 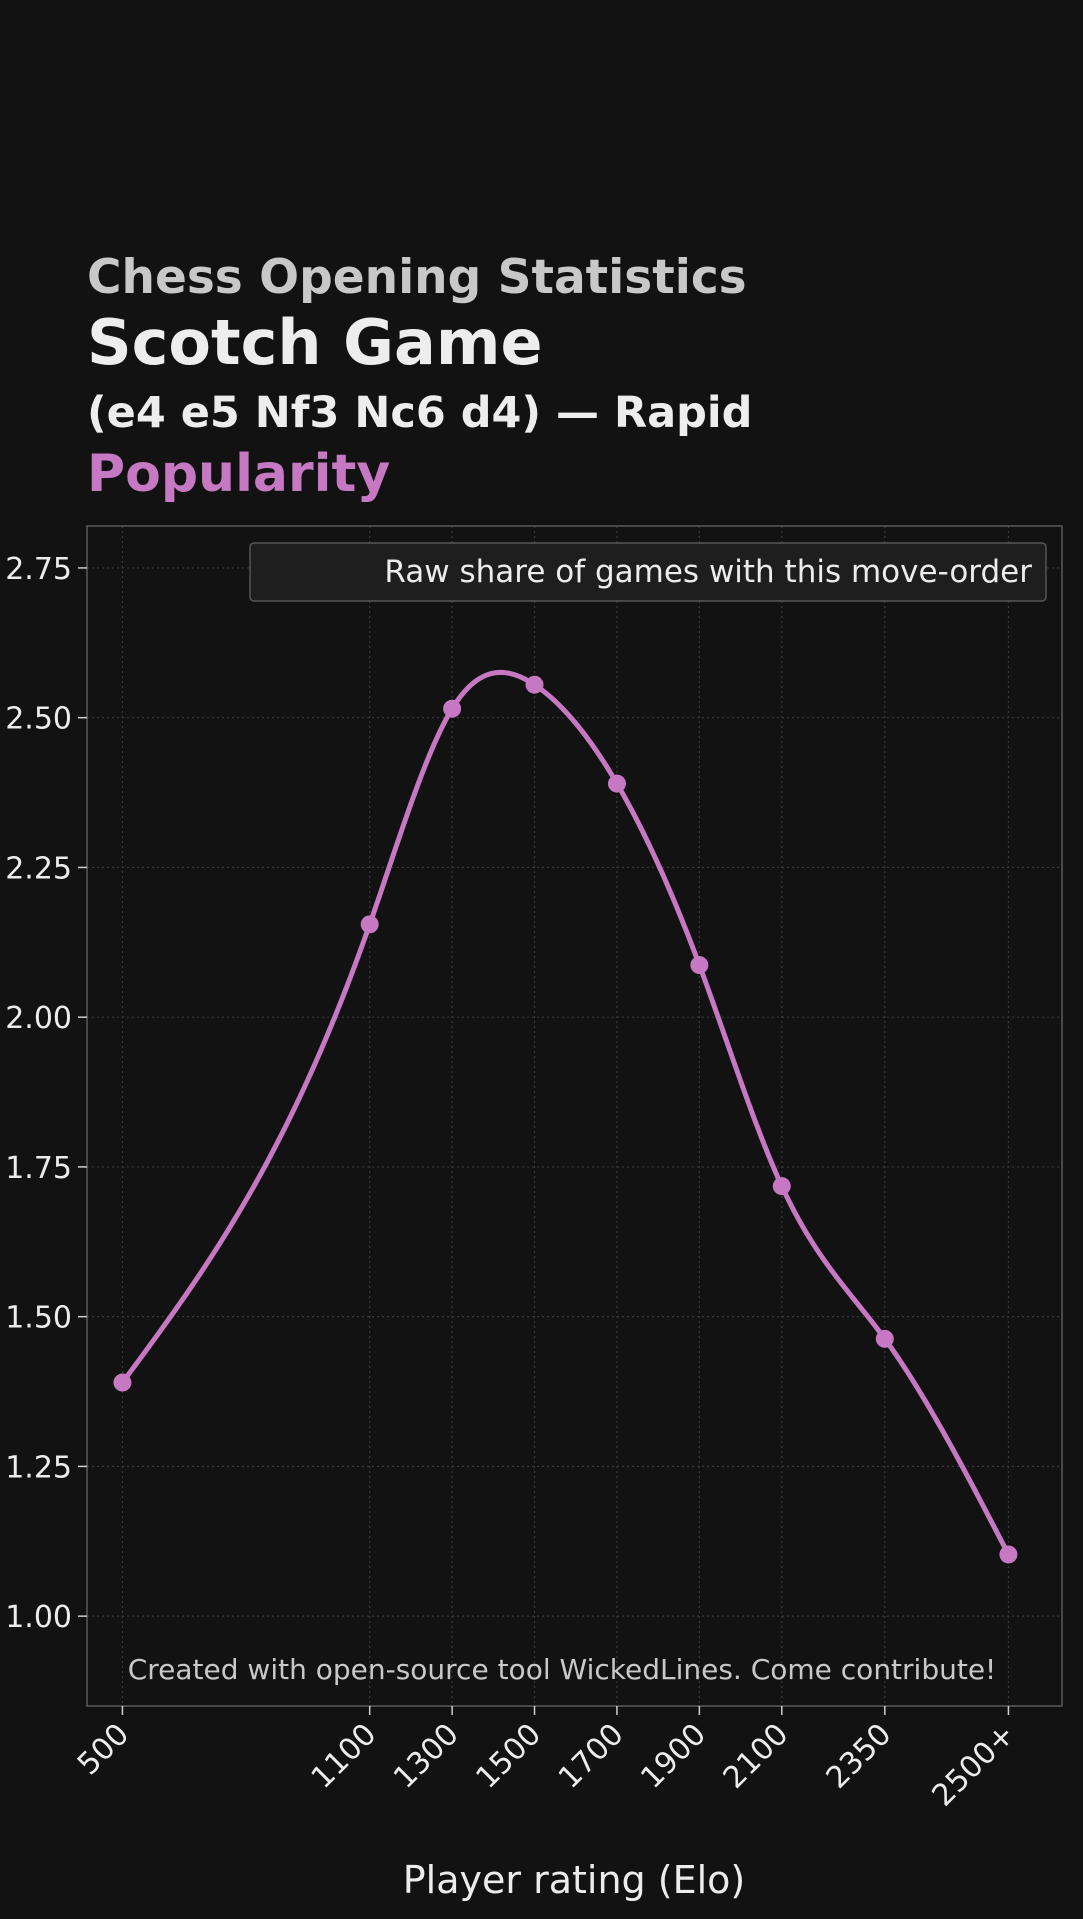 I want to click on x-tick-label: 2500+, so click(x=974, y=1765).